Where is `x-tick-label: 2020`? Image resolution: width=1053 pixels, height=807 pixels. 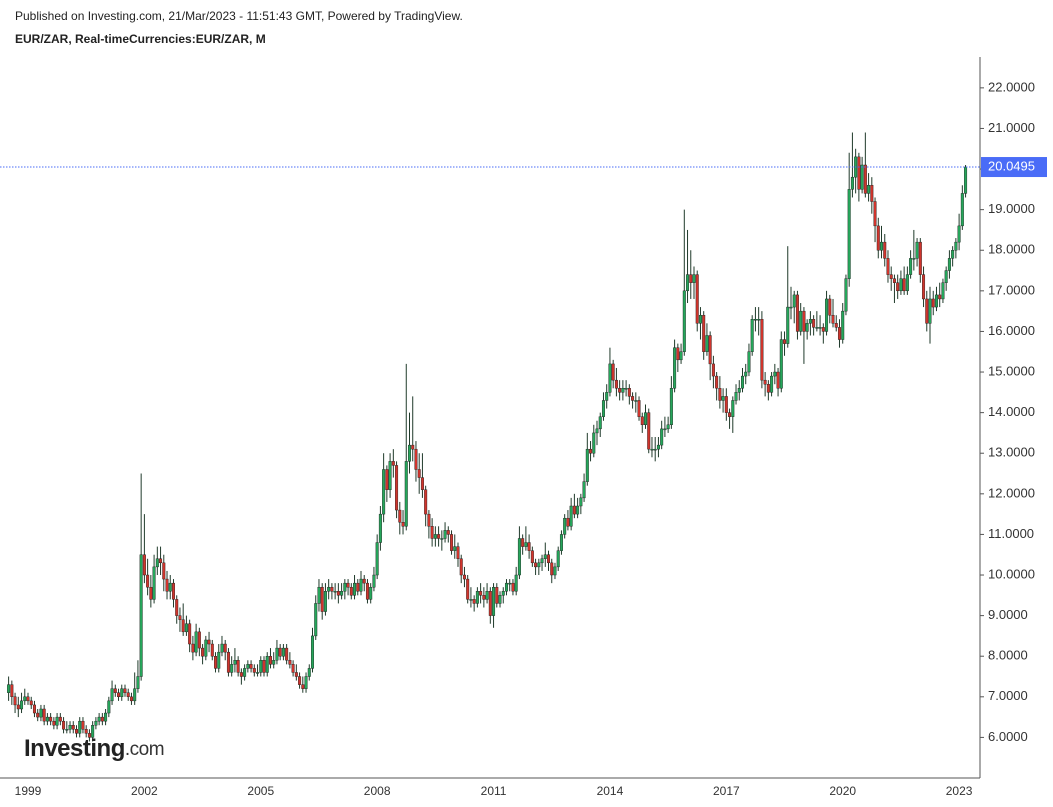 x-tick-label: 2020 is located at coordinates (842, 791).